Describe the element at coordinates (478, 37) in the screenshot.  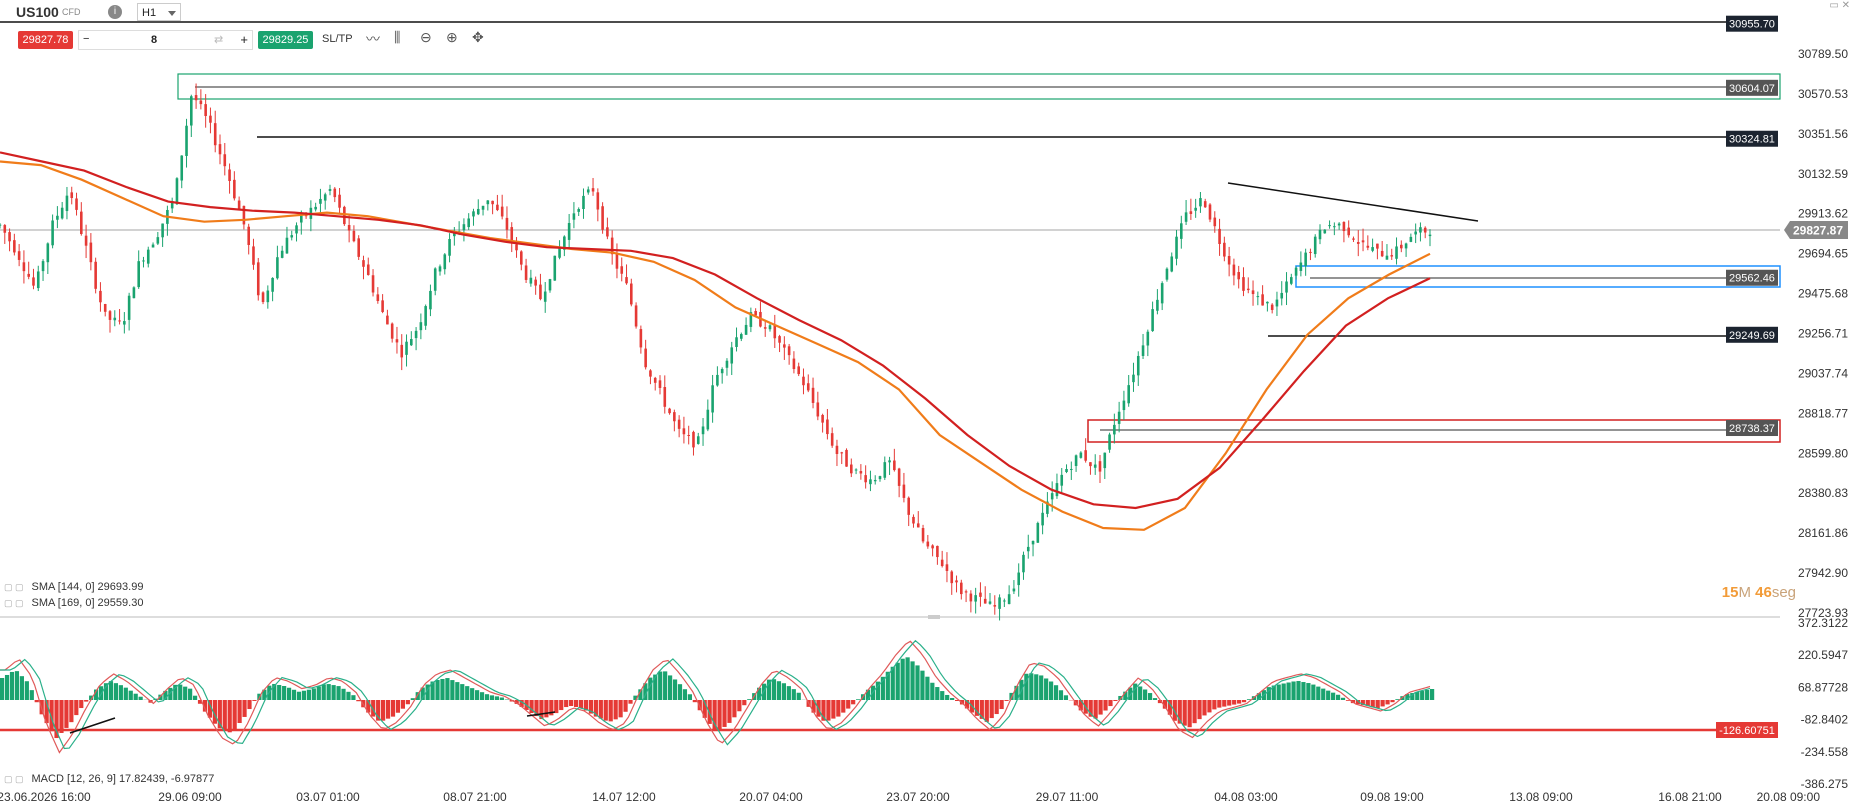
I see `crosshair-icon: ✥` at that location.